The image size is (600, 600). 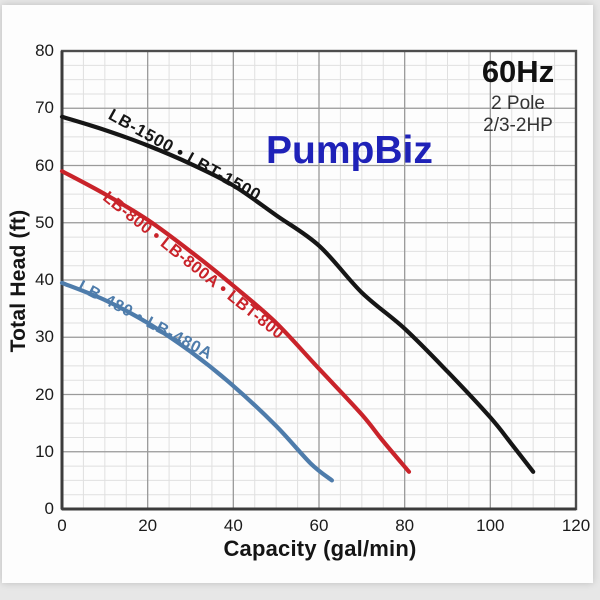 I want to click on y-tick-label: 10, so click(x=44, y=451).